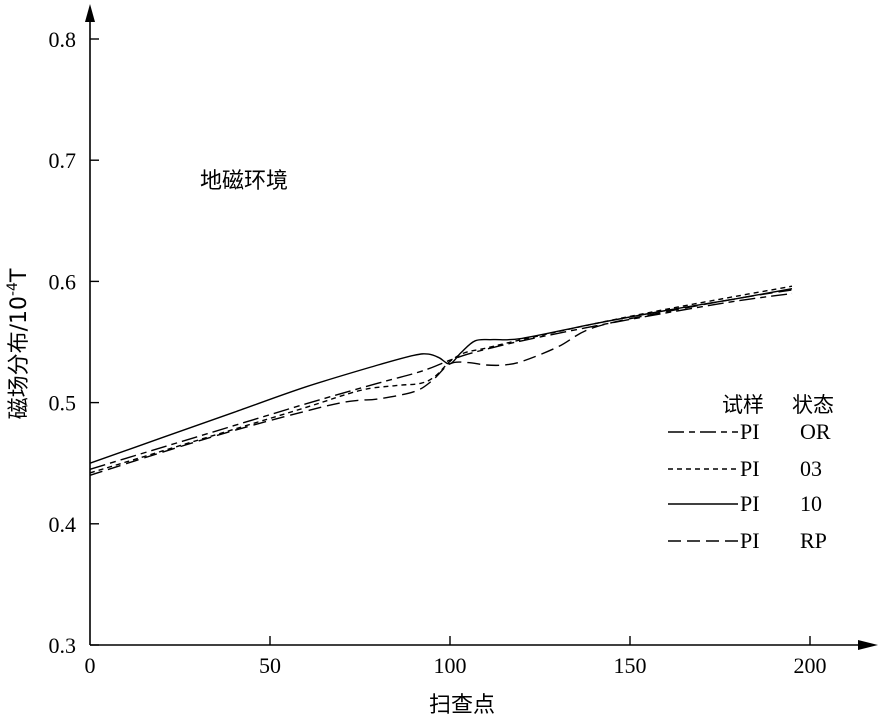  Describe the element at coordinates (90, 13) in the screenshot. I see `y-axis-arrow` at that location.